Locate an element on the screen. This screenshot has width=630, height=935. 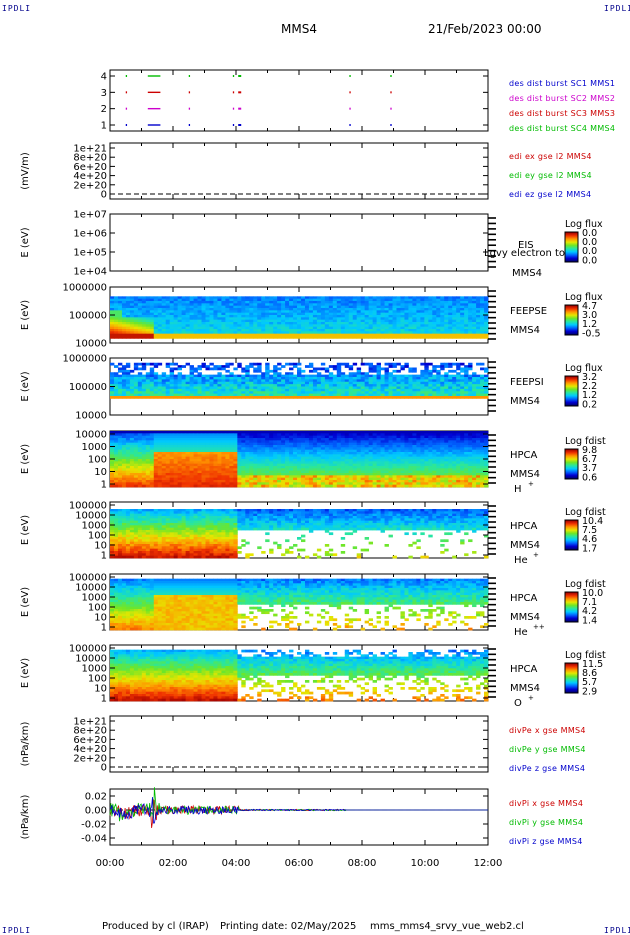
y-tick-label: 4 is located at coordinates (104, 77).